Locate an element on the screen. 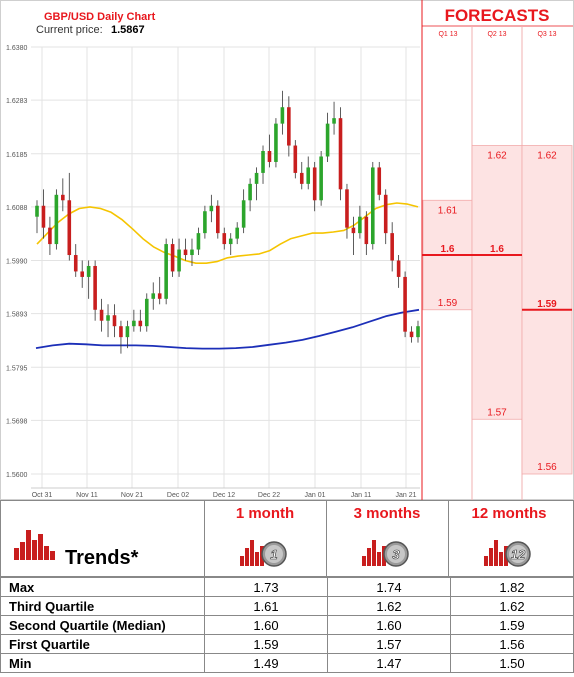 The height and width of the screenshot is (677, 574). x-tick-label: Jan 01 is located at coordinates (314, 495).